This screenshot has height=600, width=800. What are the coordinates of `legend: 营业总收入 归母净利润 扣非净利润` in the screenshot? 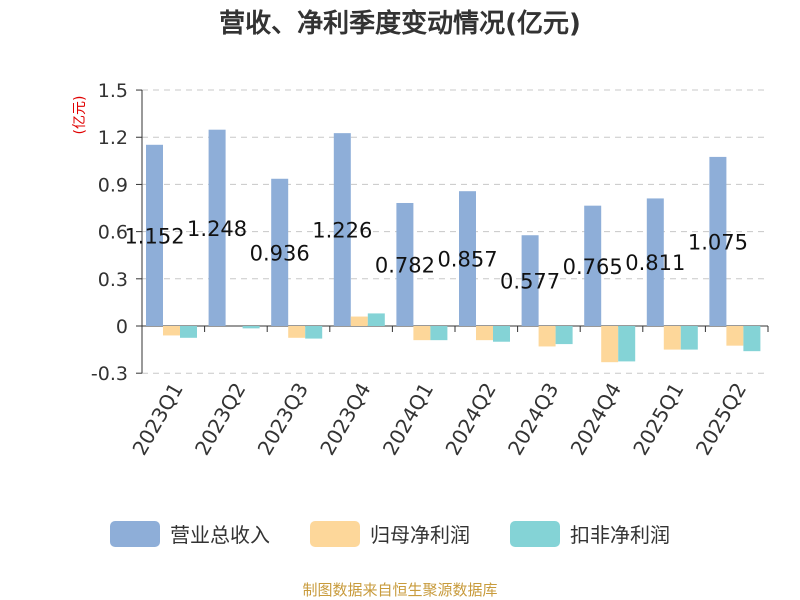 It's located at (390, 534).